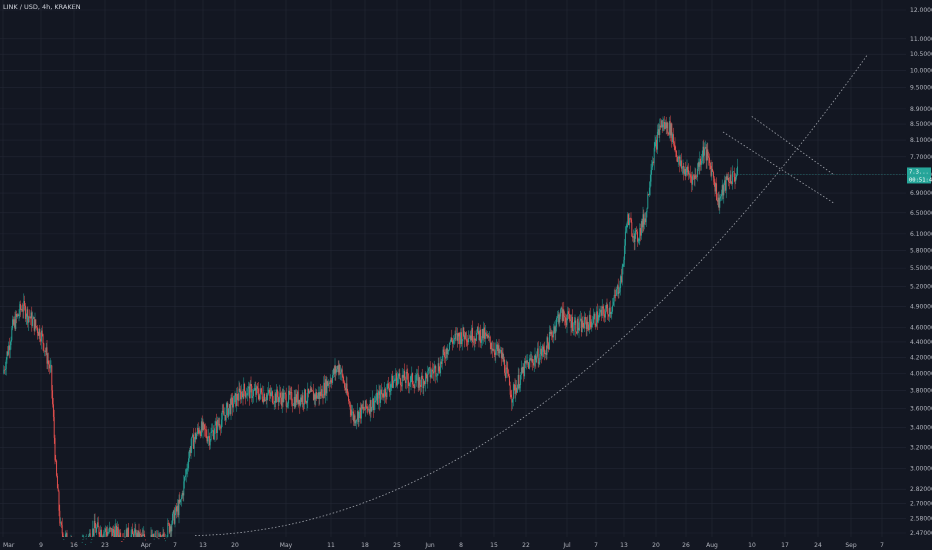 The width and height of the screenshot is (932, 550). What do you see at coordinates (785, 545) in the screenshot?
I see `x-tick-label: 17` at bounding box center [785, 545].